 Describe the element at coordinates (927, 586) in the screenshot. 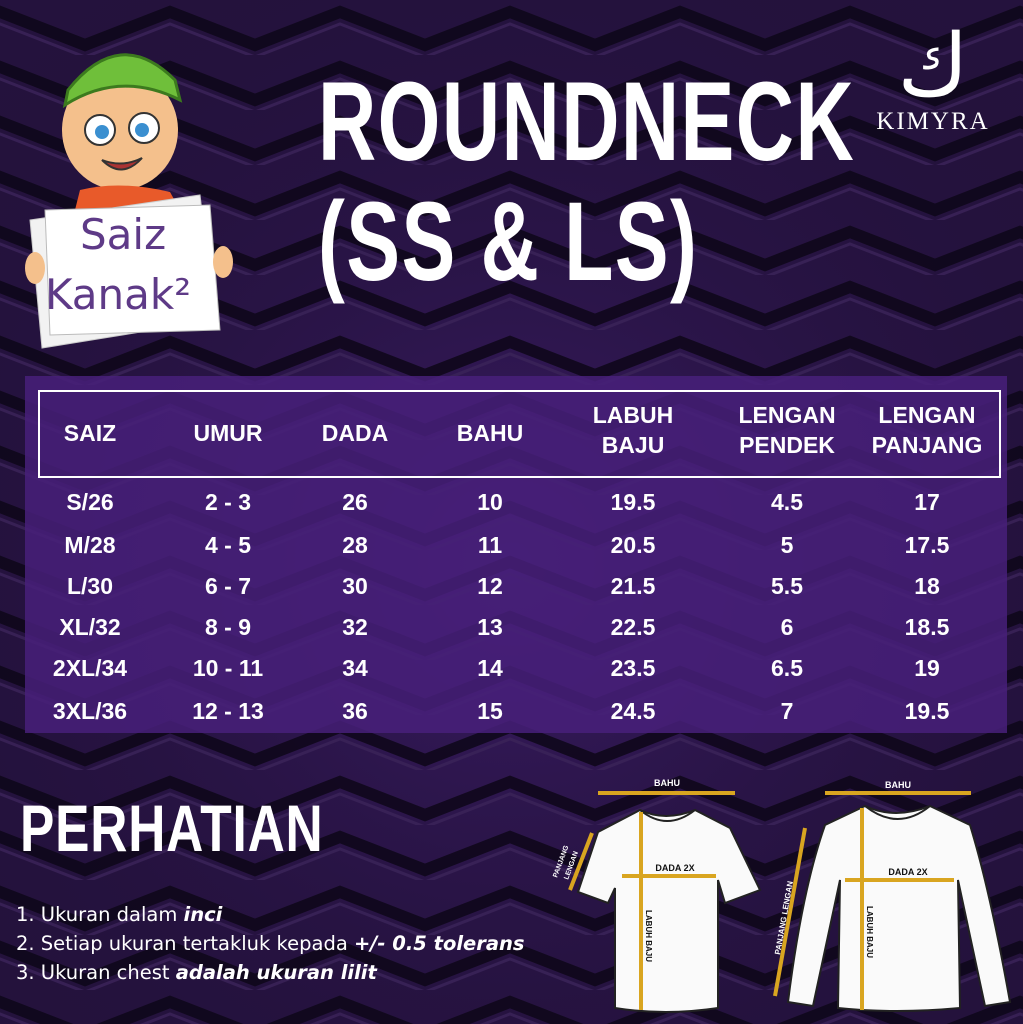

I see `table-cell: 18` at that location.